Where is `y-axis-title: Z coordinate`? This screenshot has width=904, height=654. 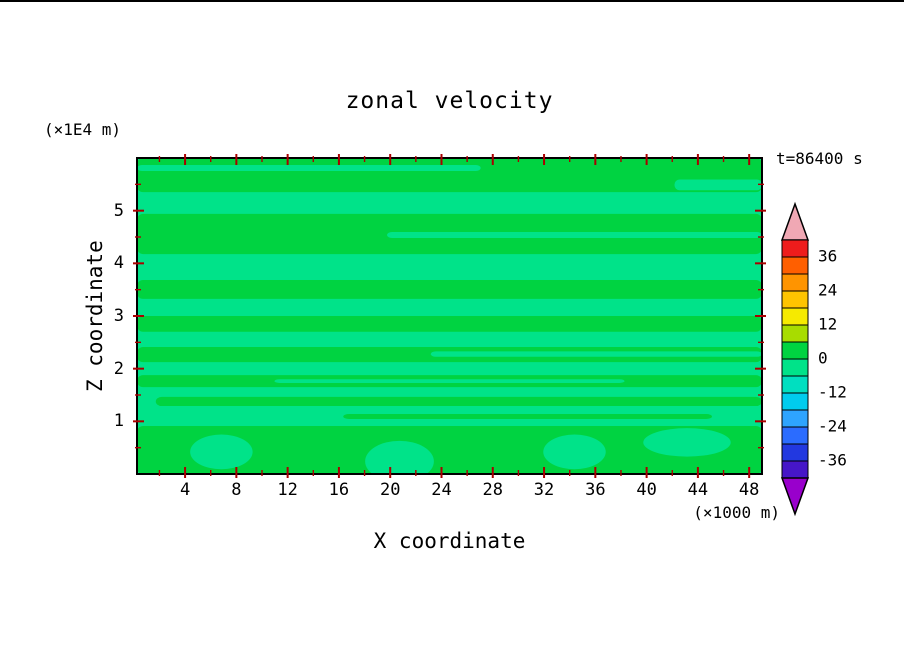 y-axis-title: Z coordinate is located at coordinates (95, 316).